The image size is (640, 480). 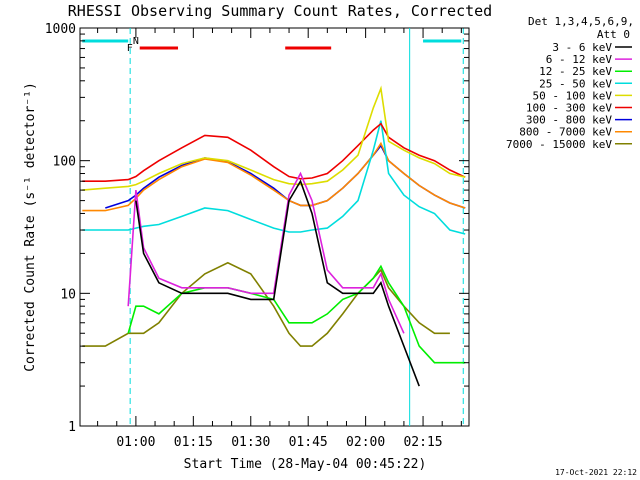 What do you see at coordinates (308, 442) in the screenshot?
I see `x-tick-label: 01:45` at bounding box center [308, 442].